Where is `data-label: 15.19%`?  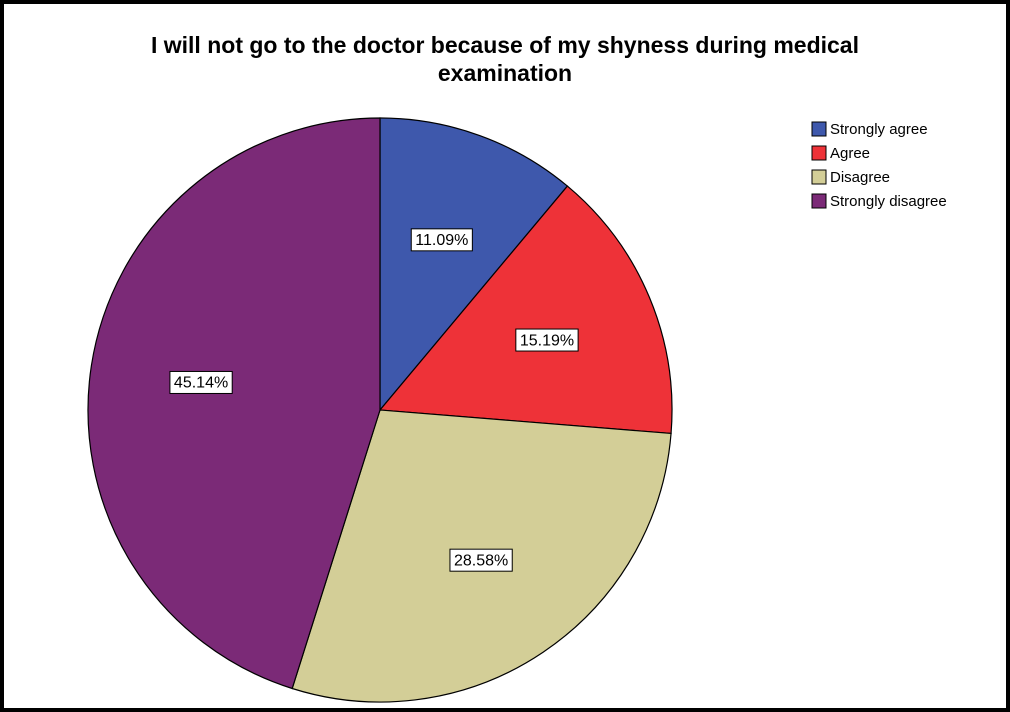 data-label: 15.19% is located at coordinates (547, 340).